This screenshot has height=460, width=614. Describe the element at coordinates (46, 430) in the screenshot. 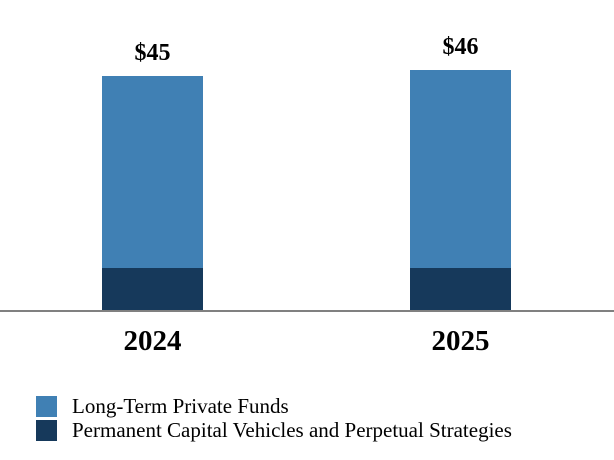

I see `legend-swatch-permanent-capital` at that location.